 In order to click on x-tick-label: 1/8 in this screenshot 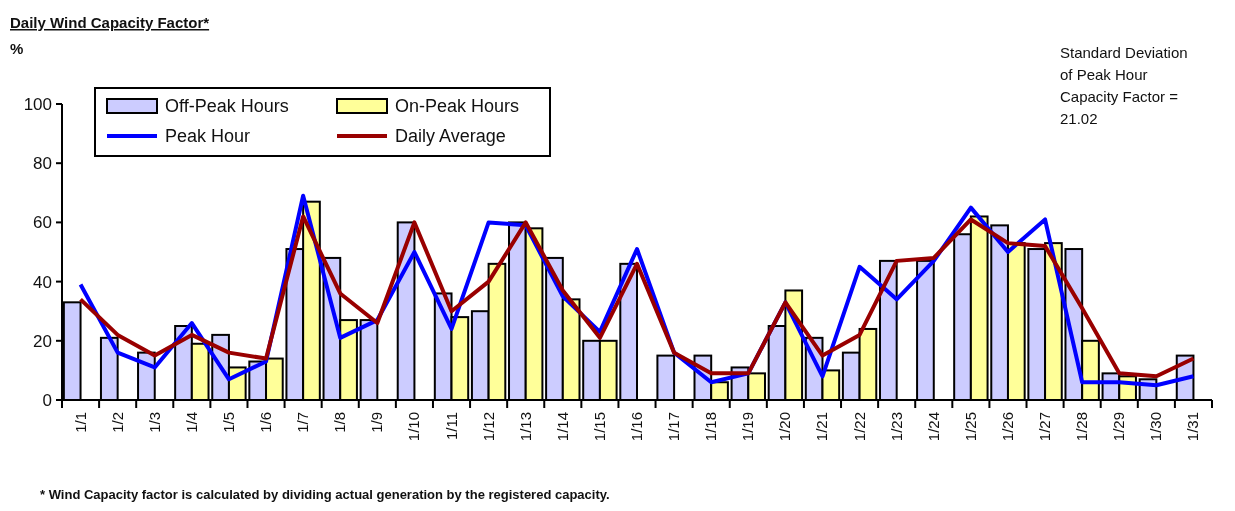, I will do `click(340, 422)`.